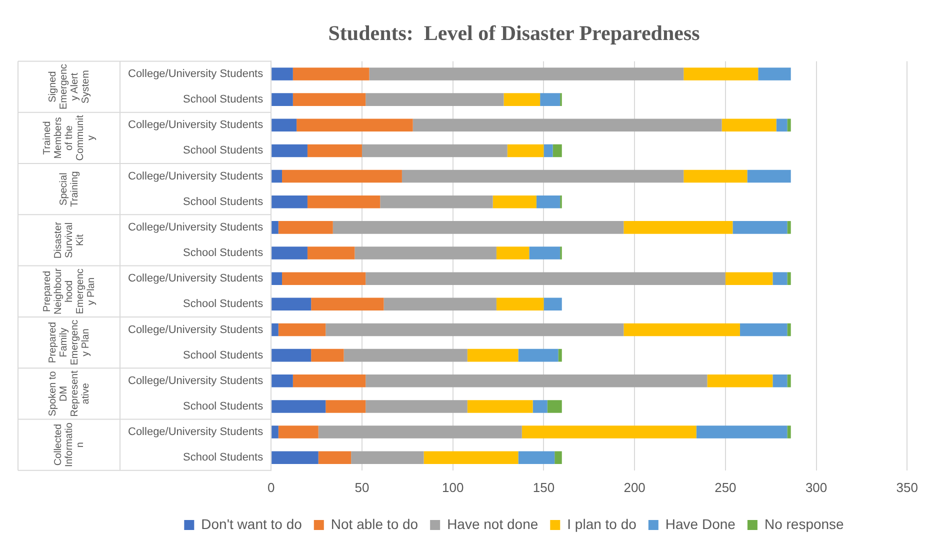 This screenshot has height=554, width=936. What do you see at coordinates (69, 87) in the screenshot?
I see `text: Signed Emergency Alert System` at bounding box center [69, 87].